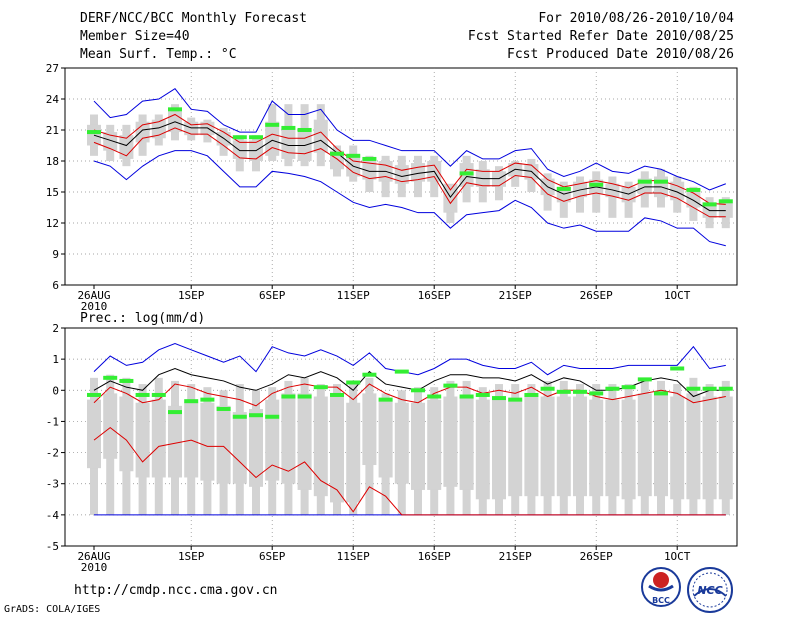  I want to click on y-tick-label: 21, so click(52, 130).